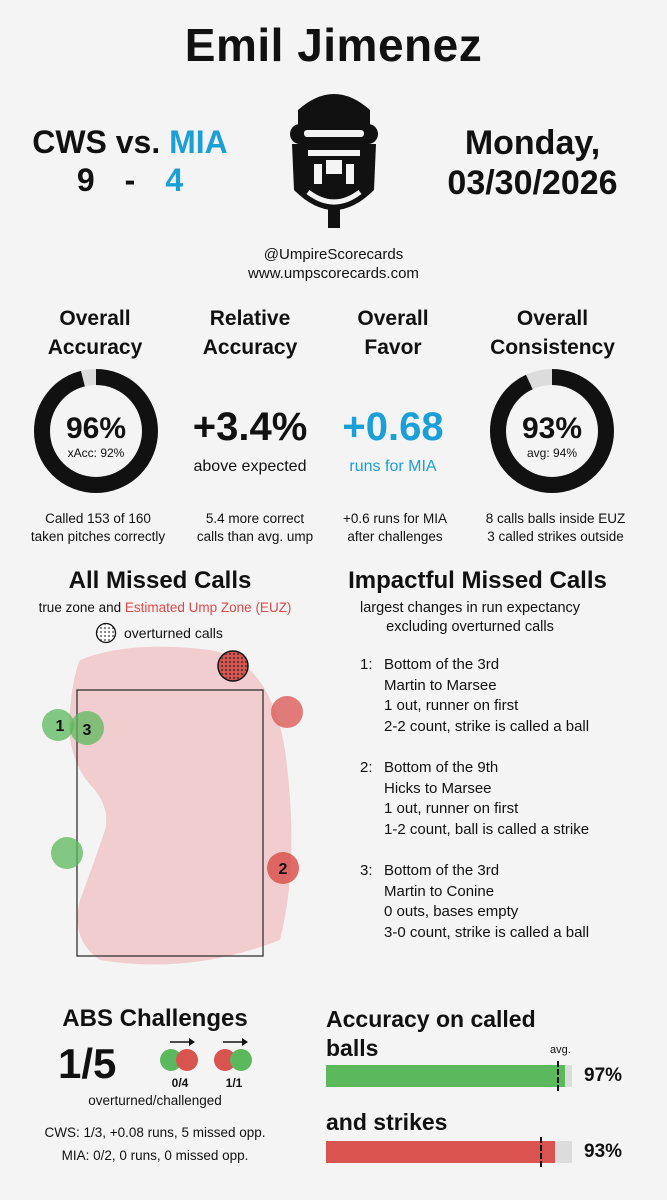 The width and height of the screenshot is (667, 1200). I want to click on favor-value: +0.68, so click(393, 427).